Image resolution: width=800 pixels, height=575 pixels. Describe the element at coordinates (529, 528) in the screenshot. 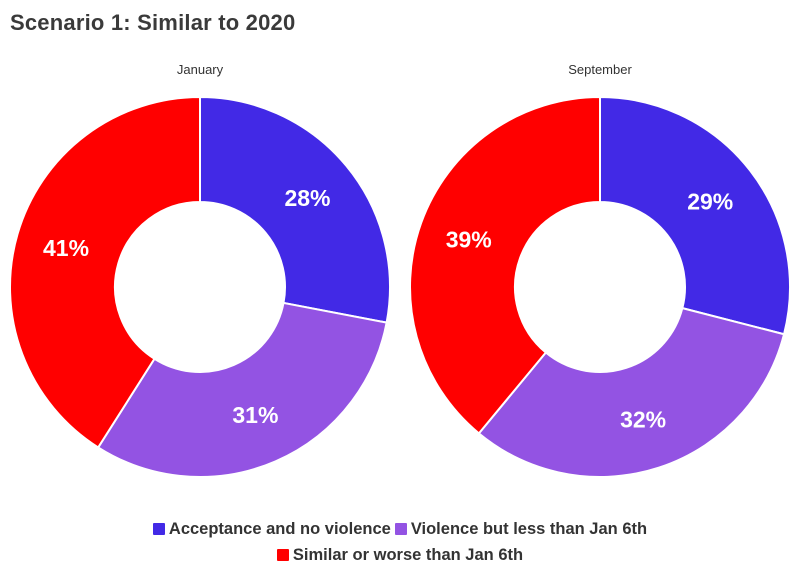

I see `legend-label-violence-less: Violence but less than Jan 6th` at that location.